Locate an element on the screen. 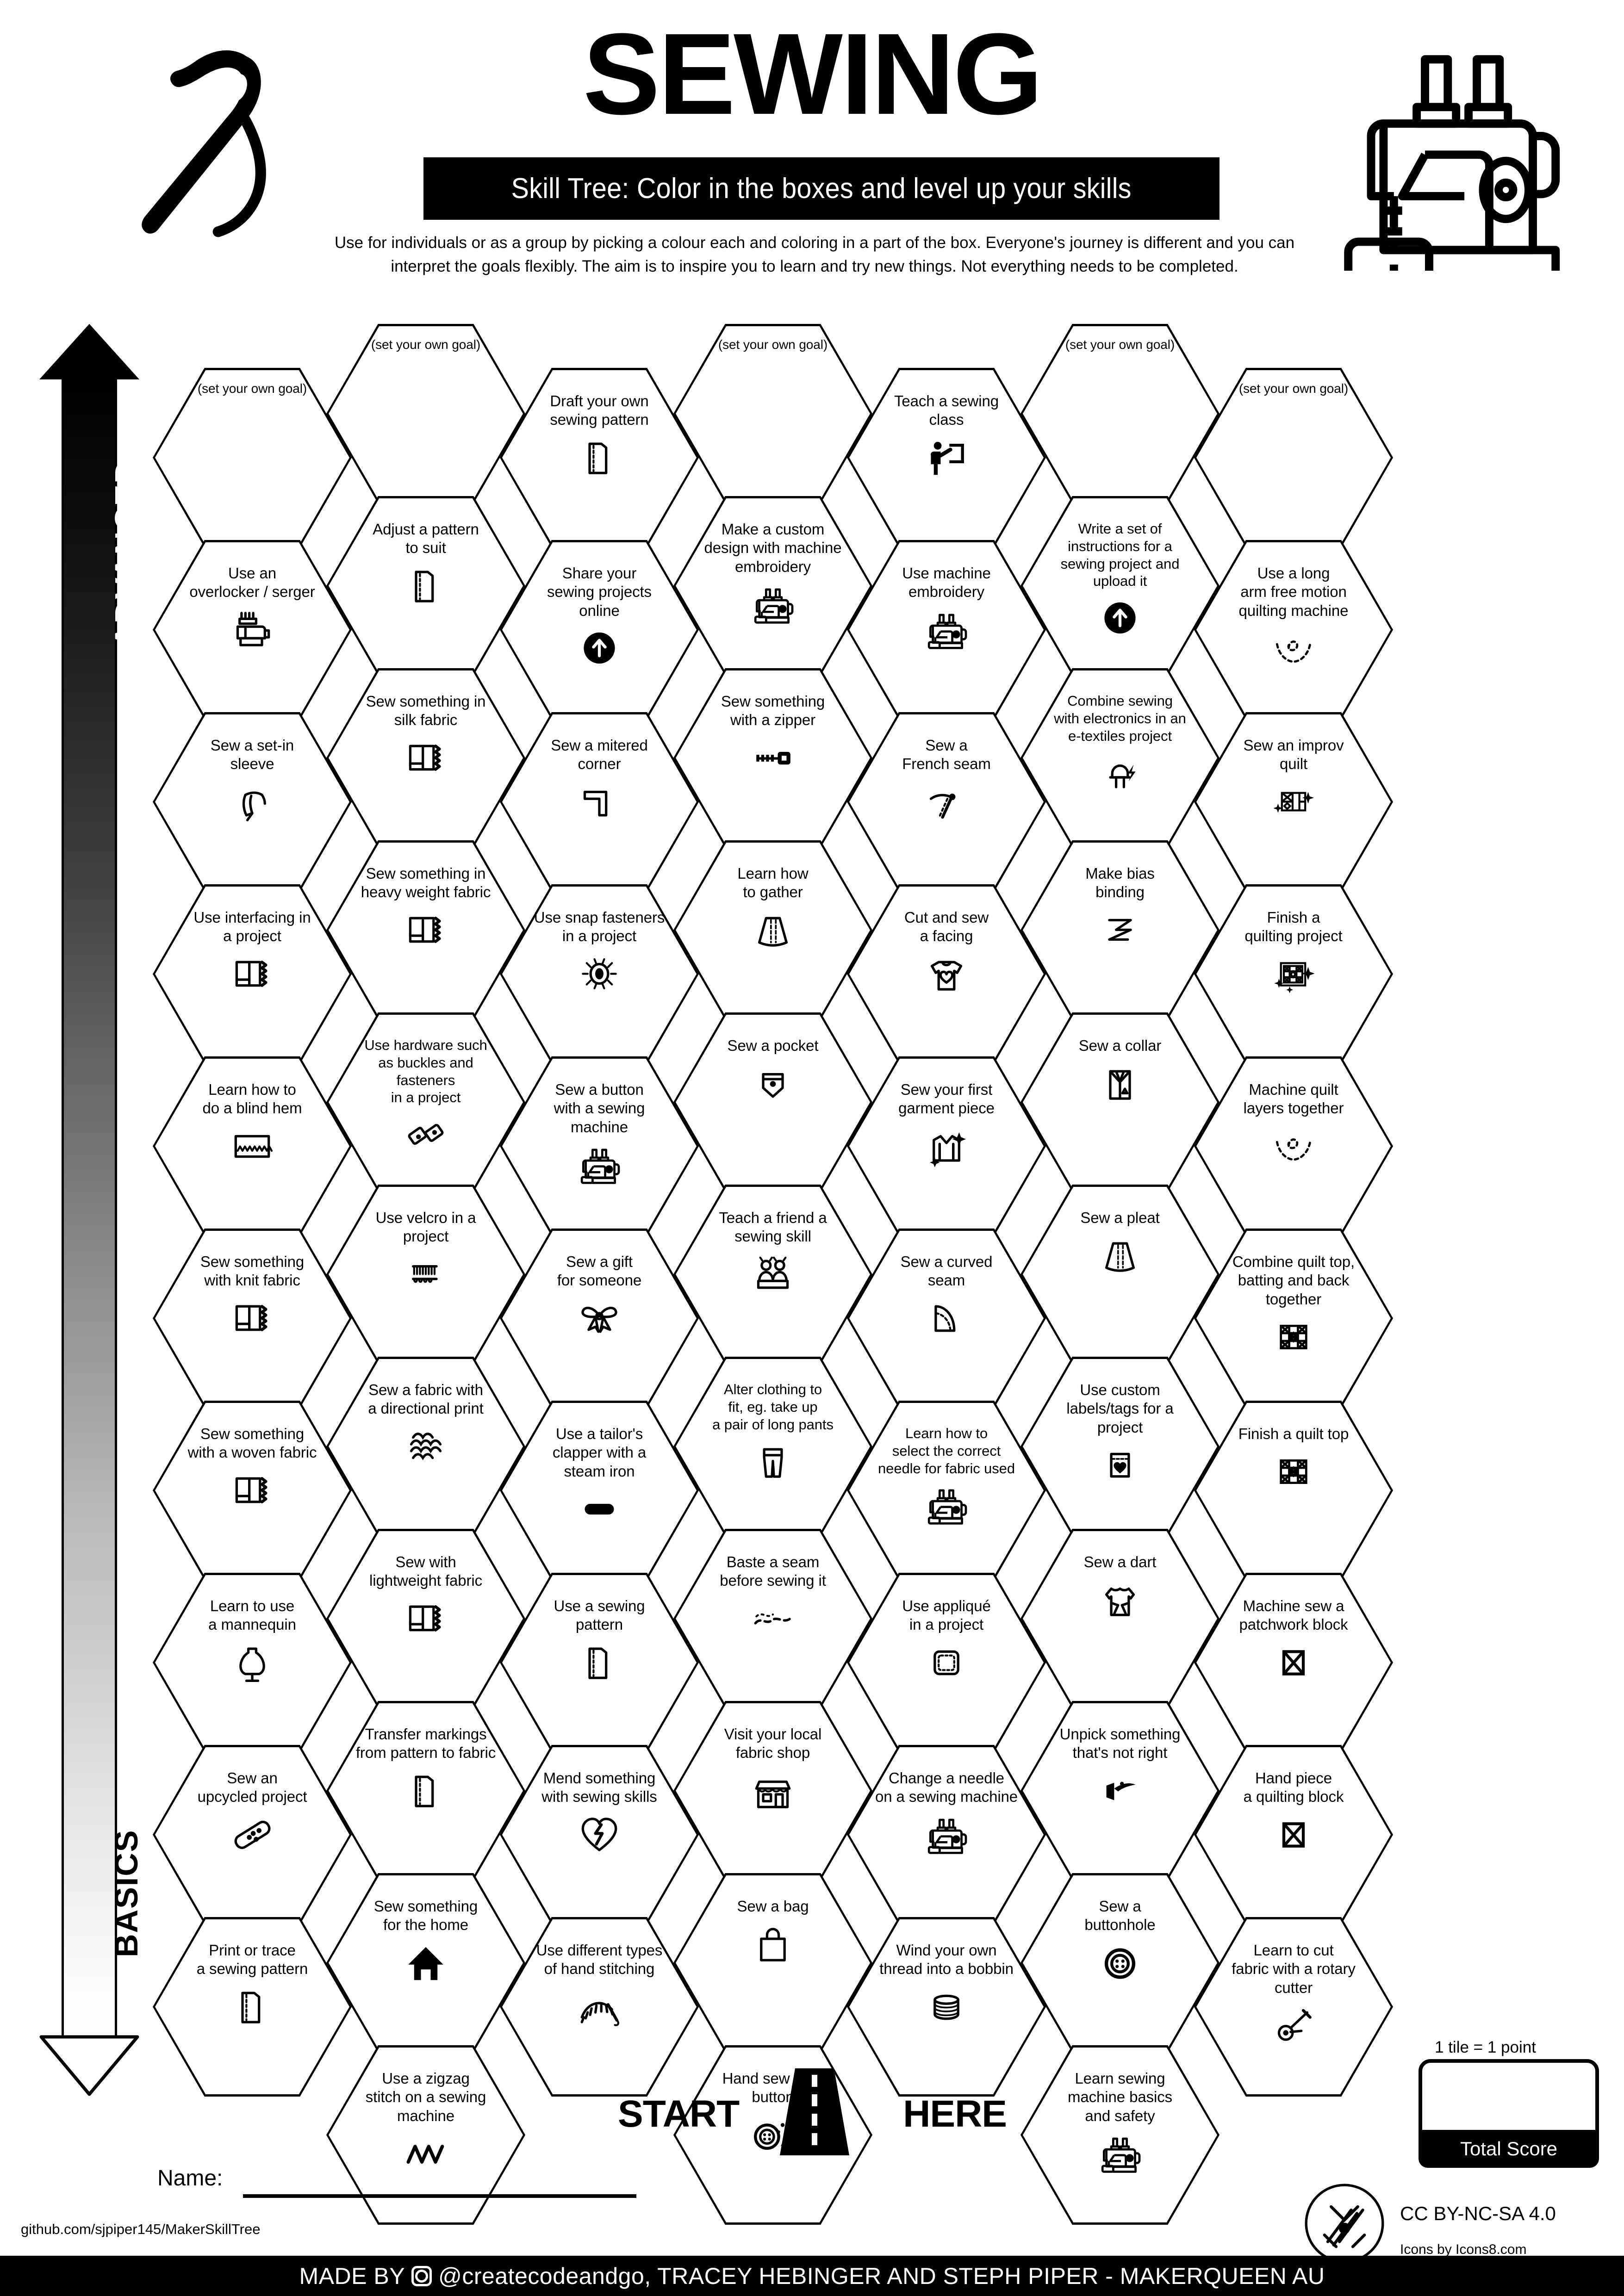 The height and width of the screenshot is (2296, 1624). skill-hex: Use a tailor's clapper with a steam iron is located at coordinates (599, 1491).